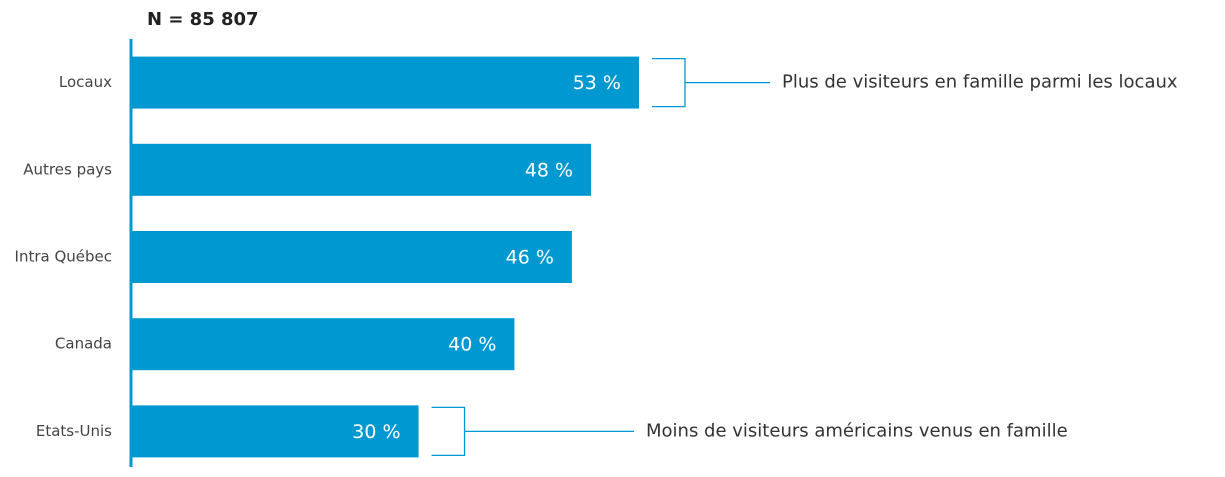 Image resolution: width=1225 pixels, height=477 pixels. I want to click on value-label: 48 %, so click(549, 170).